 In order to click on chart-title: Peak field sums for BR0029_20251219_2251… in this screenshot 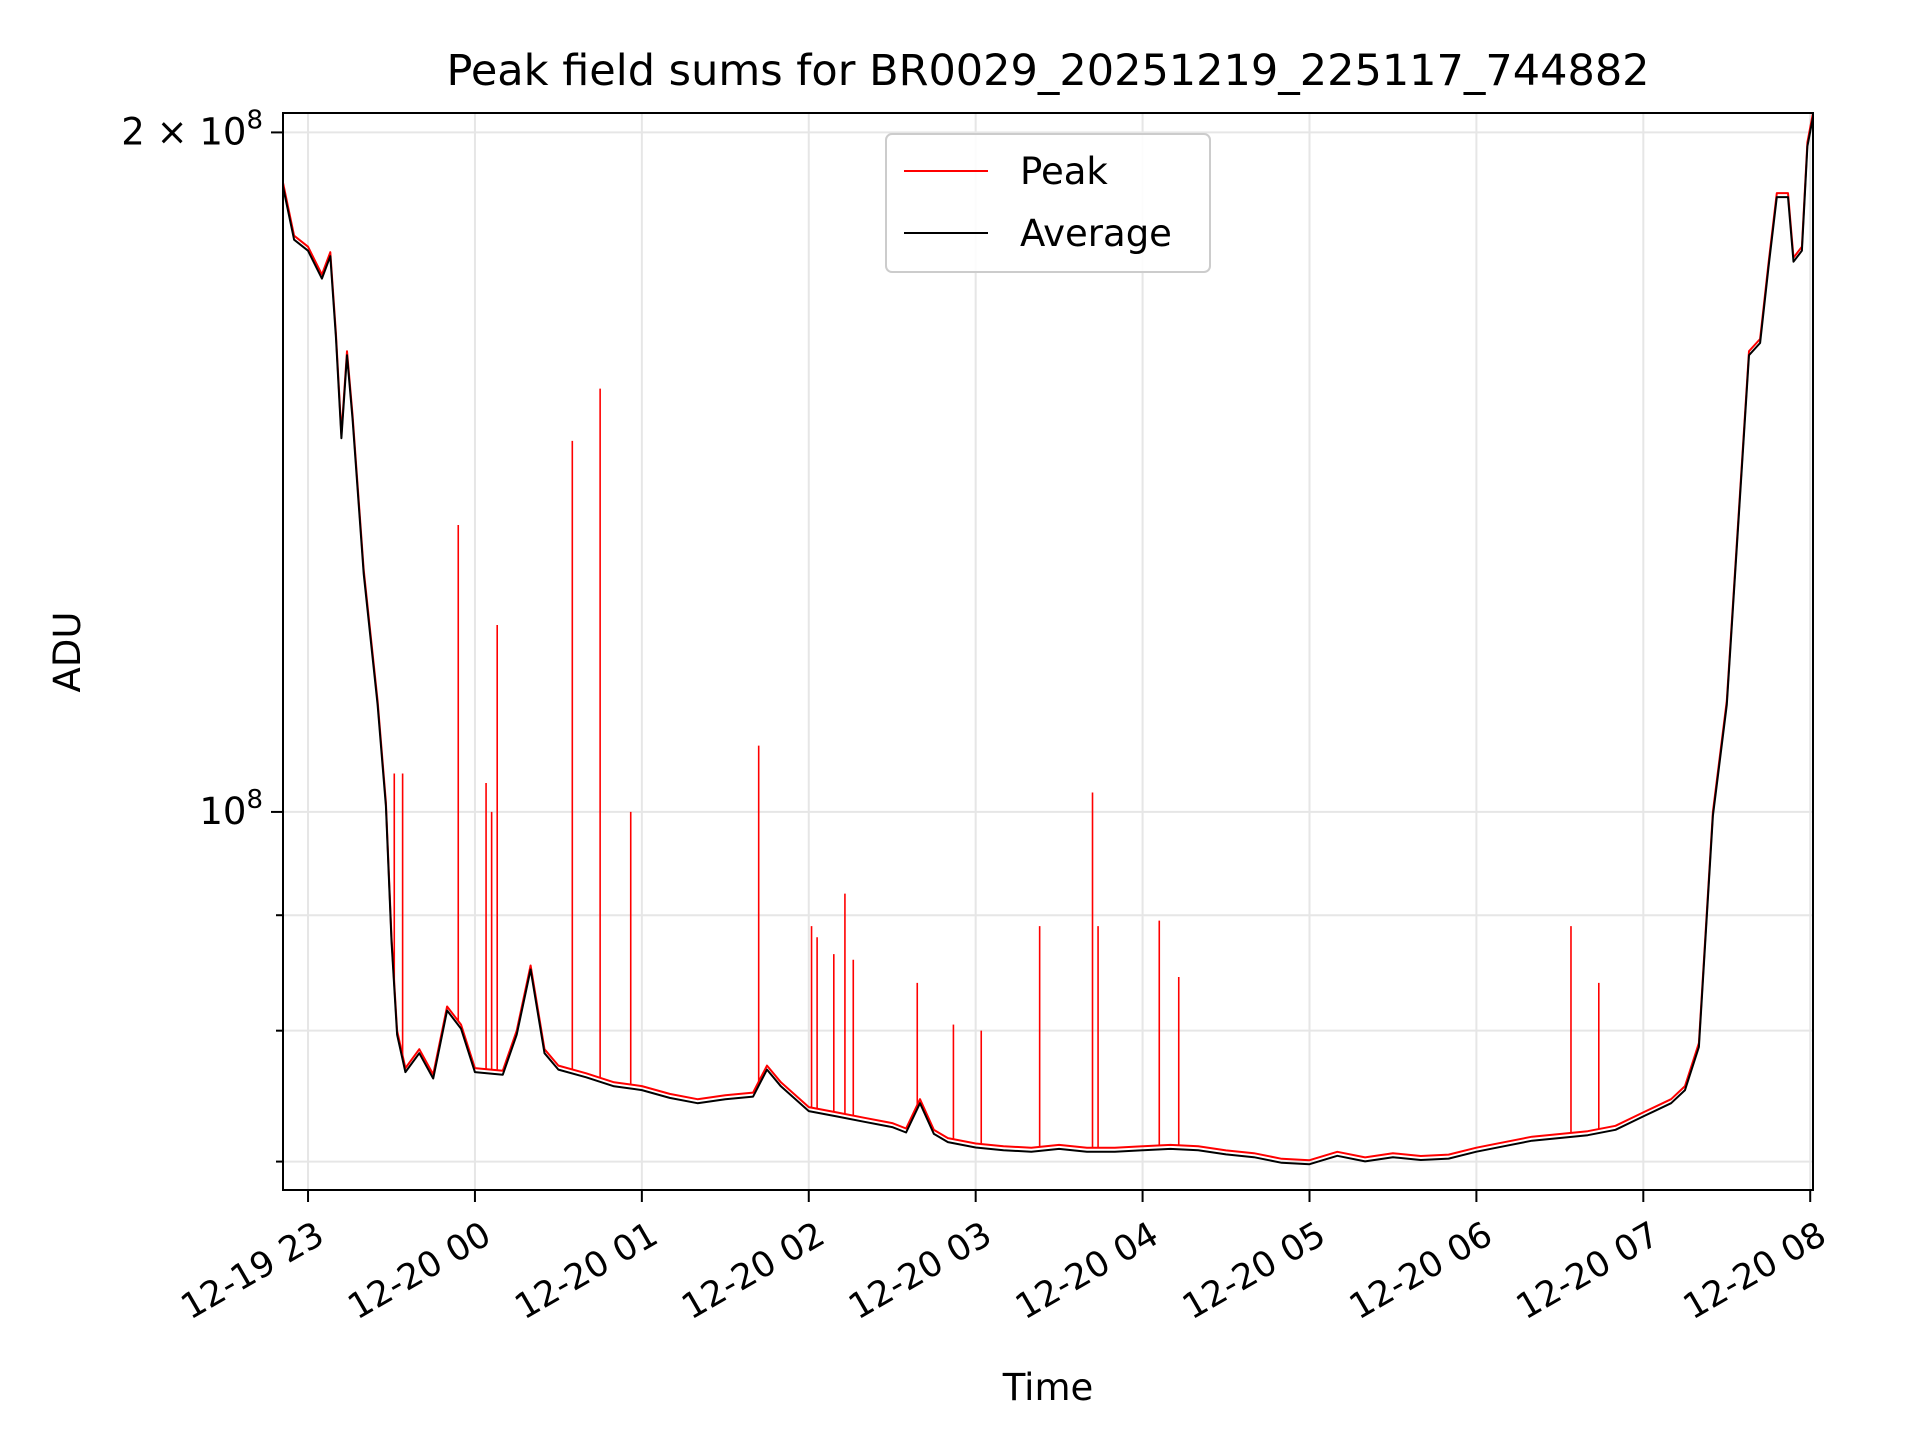, I will do `click(1047, 71)`.